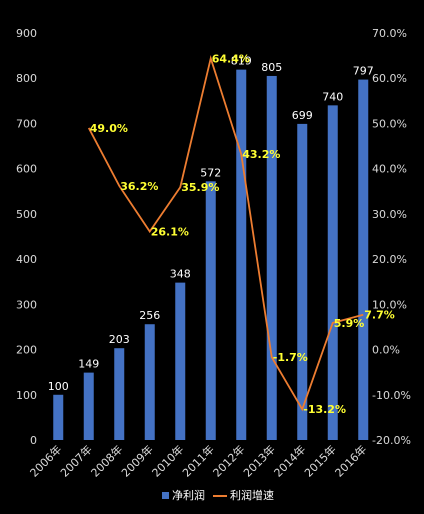 The width and height of the screenshot is (424, 514). What do you see at coordinates (349, 323) in the screenshot?
I see `rate-value-label: 5.9%` at bounding box center [349, 323].